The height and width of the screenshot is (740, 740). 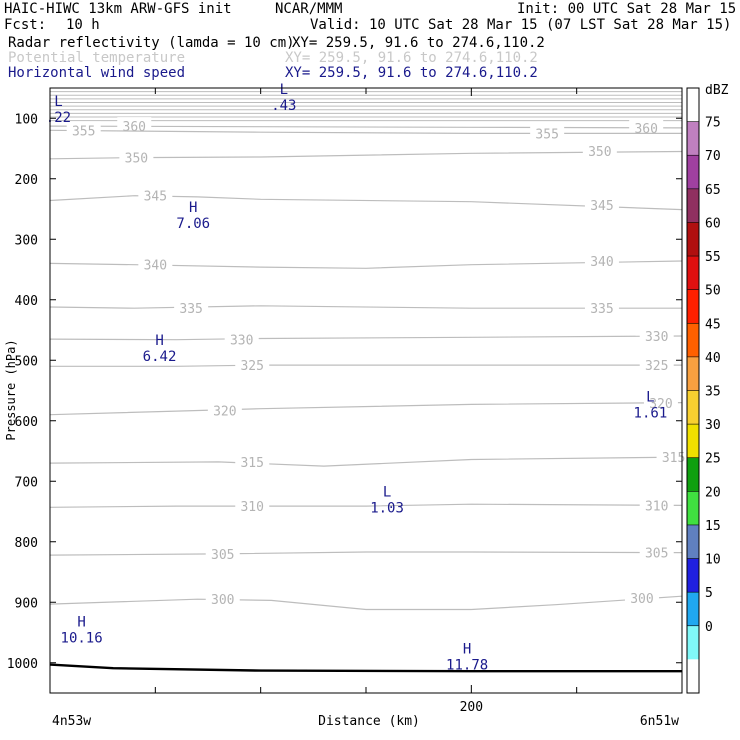 I want to click on org-title: NCAR/MMM, so click(x=309, y=9).